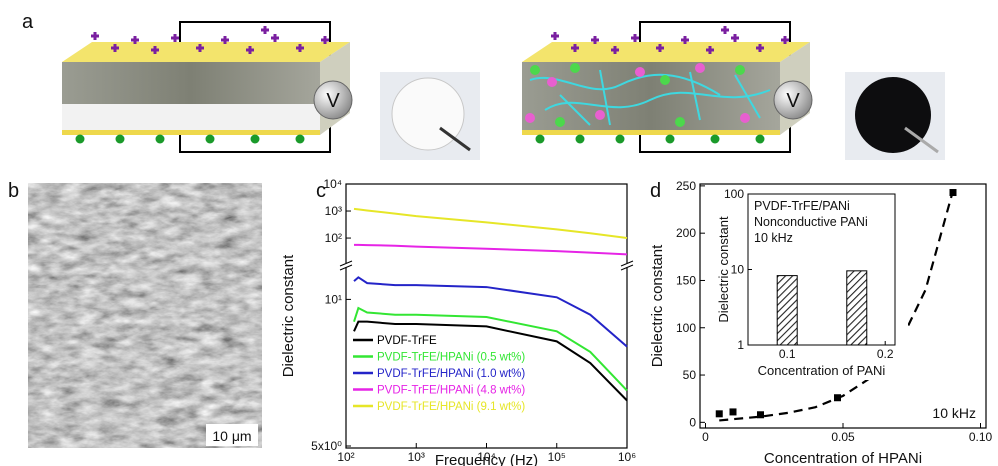 The width and height of the screenshot is (998, 466). Describe the element at coordinates (650, 97) in the screenshot. I see `fibers` at that location.